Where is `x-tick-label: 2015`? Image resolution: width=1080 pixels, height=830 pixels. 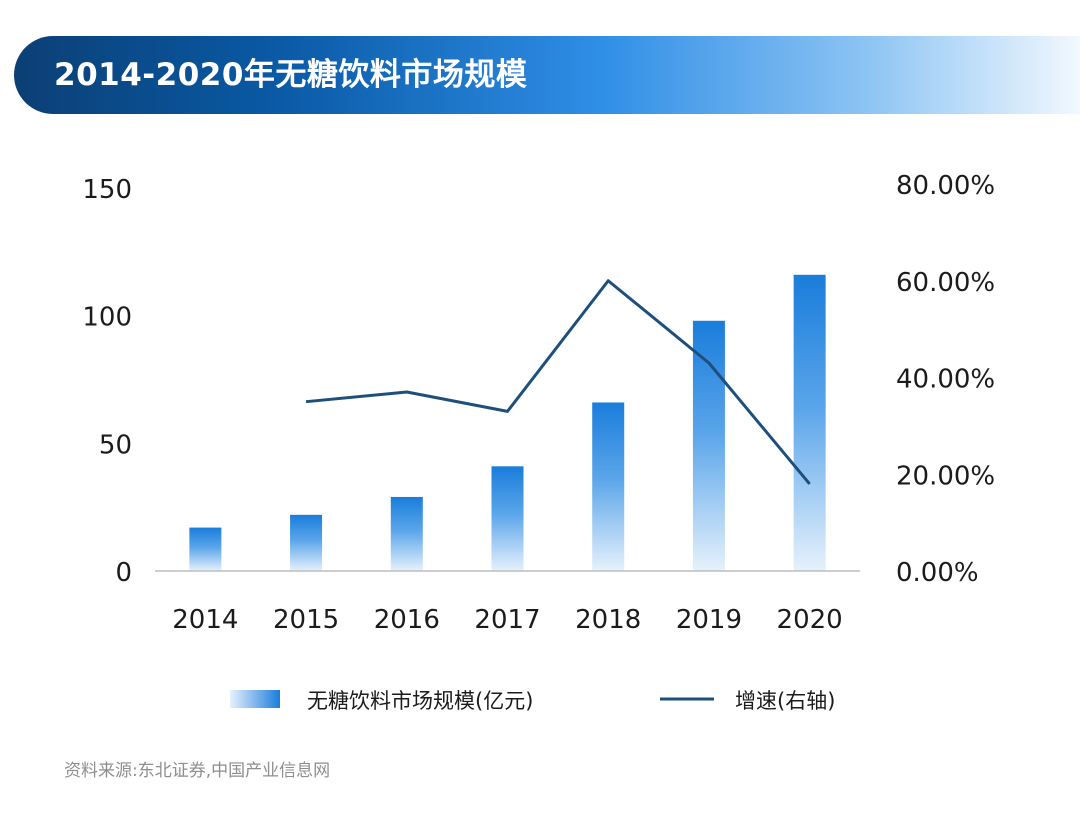 x-tick-label: 2015 is located at coordinates (306, 620).